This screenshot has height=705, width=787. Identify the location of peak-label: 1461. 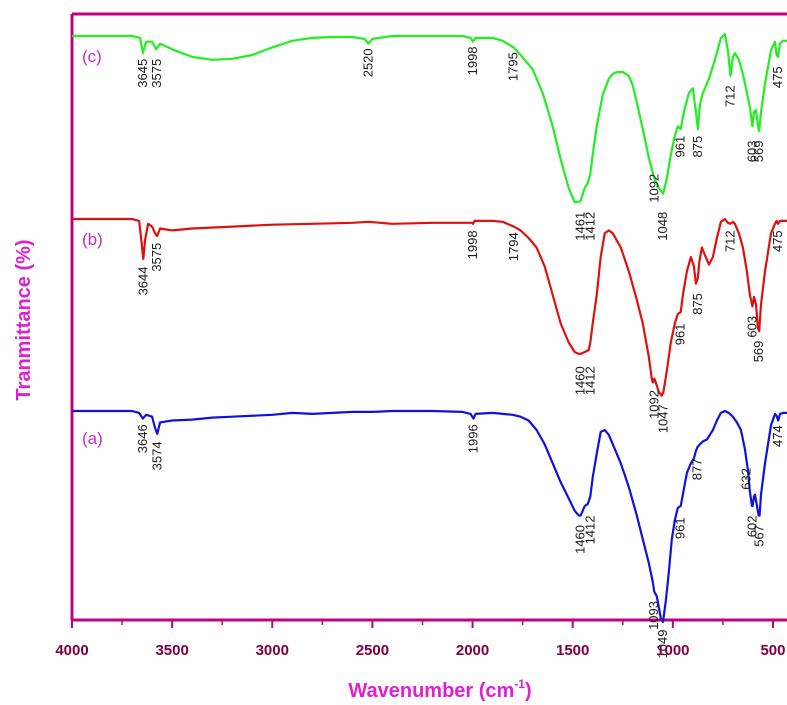
(580, 226).